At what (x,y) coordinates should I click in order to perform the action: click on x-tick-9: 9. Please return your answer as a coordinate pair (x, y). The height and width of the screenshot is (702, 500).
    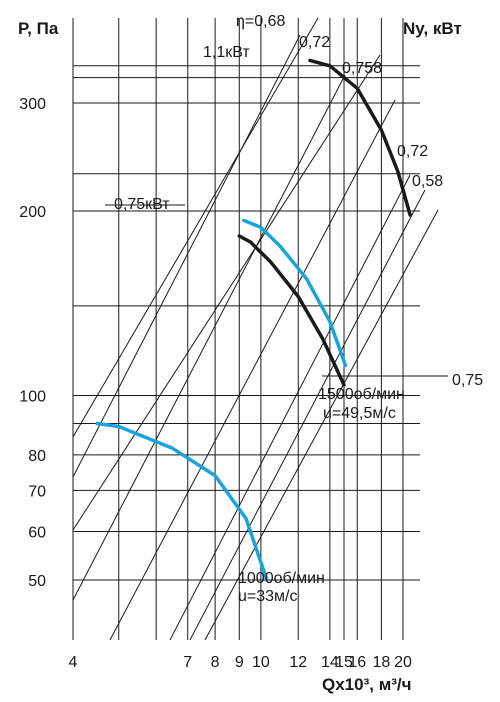
    Looking at the image, I should click on (239, 662).